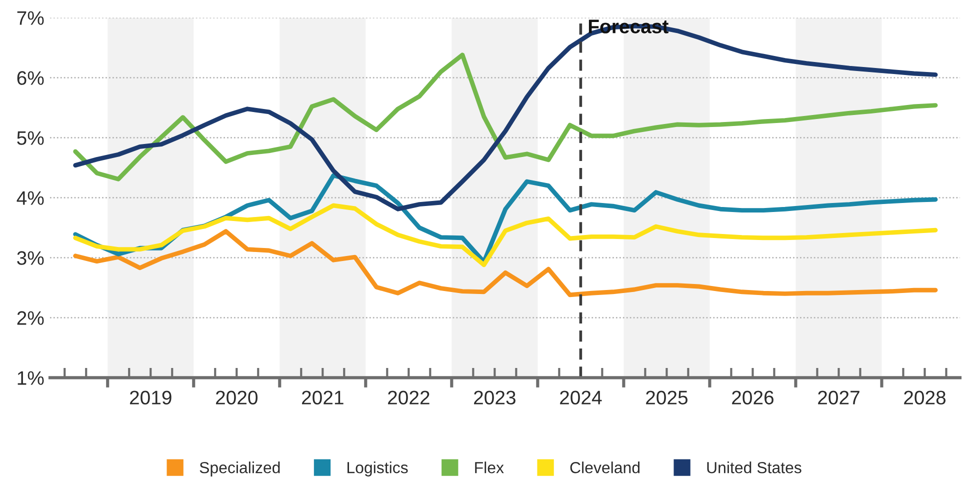 Image resolution: width=969 pixels, height=479 pixels. I want to click on y-tick-label: 3%, so click(30, 258).